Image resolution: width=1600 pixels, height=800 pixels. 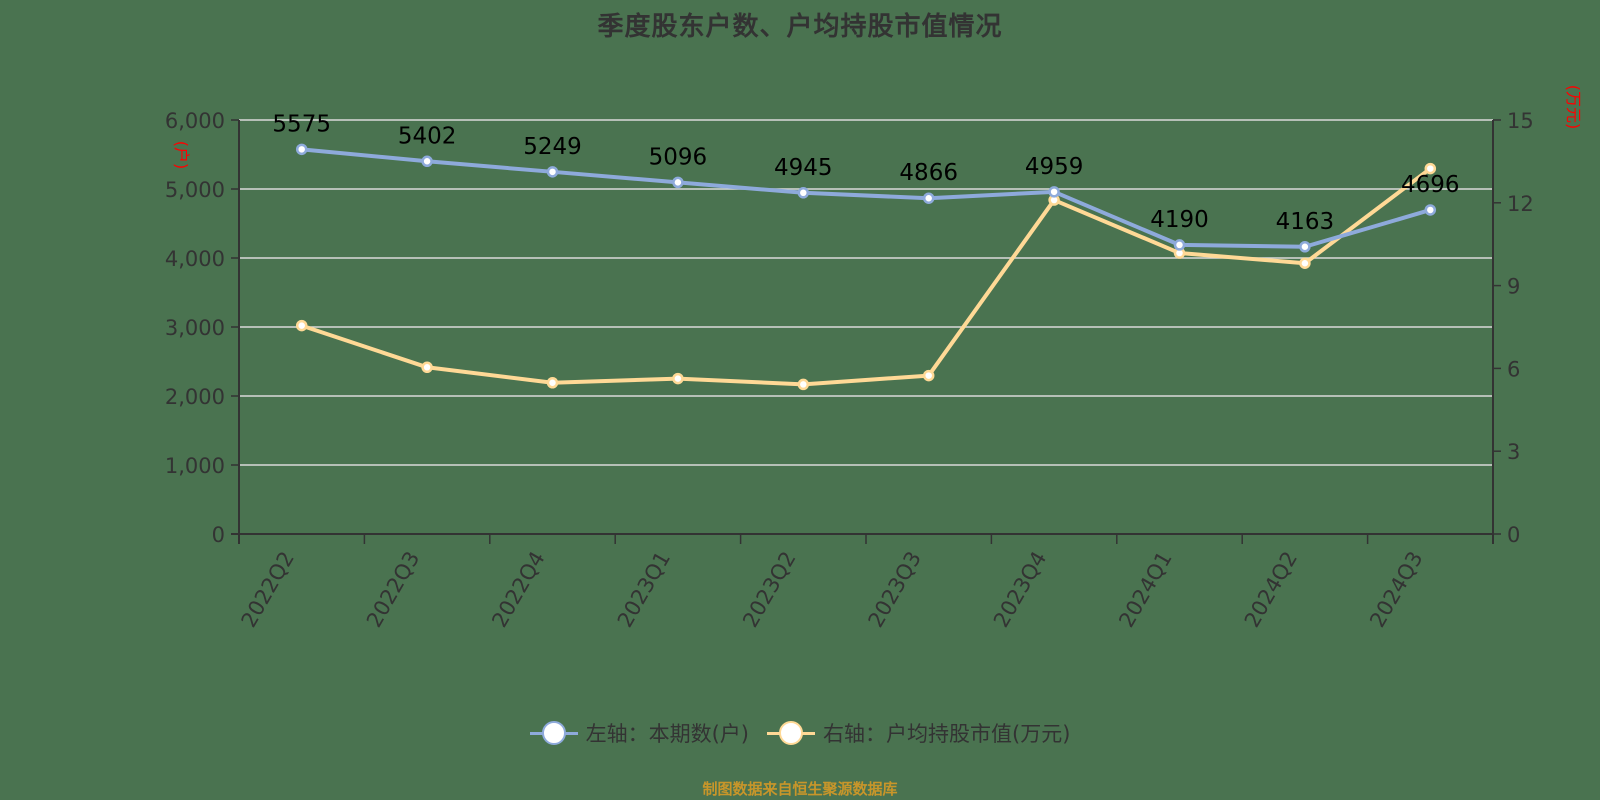 I want to click on data-label: 5402, so click(x=427, y=136).